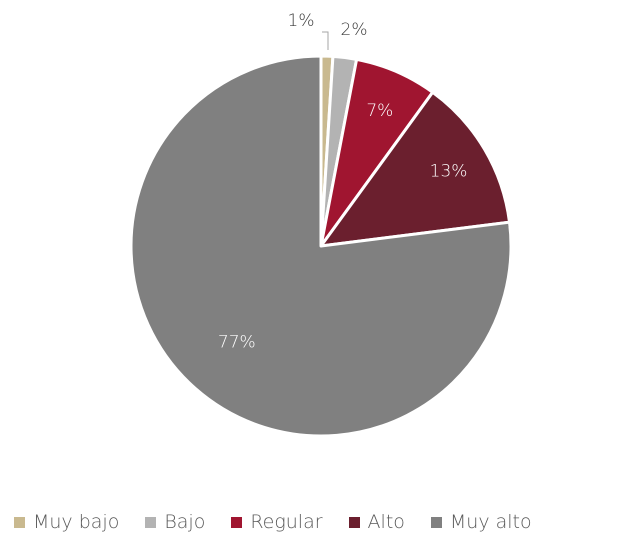 The height and width of the screenshot is (535, 643). Describe the element at coordinates (301, 21) in the screenshot. I see `data-label-muy-bajo: 1%` at that location.